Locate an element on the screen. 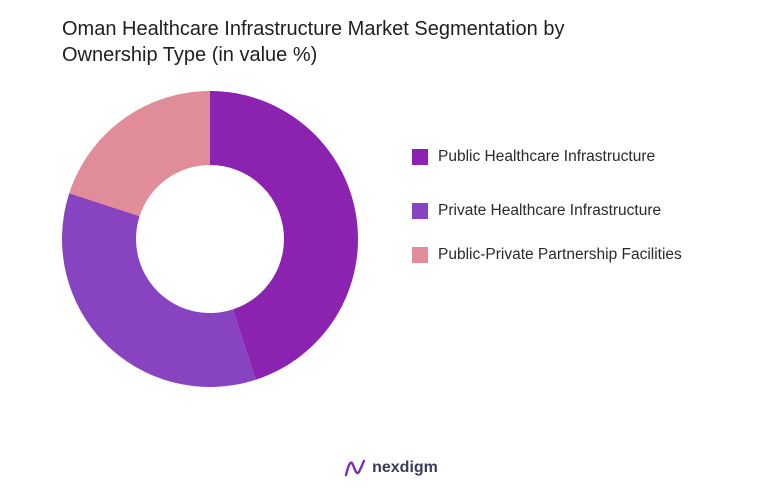  legend-label-public: Public Healthcare Infrastructure is located at coordinates (547, 156).